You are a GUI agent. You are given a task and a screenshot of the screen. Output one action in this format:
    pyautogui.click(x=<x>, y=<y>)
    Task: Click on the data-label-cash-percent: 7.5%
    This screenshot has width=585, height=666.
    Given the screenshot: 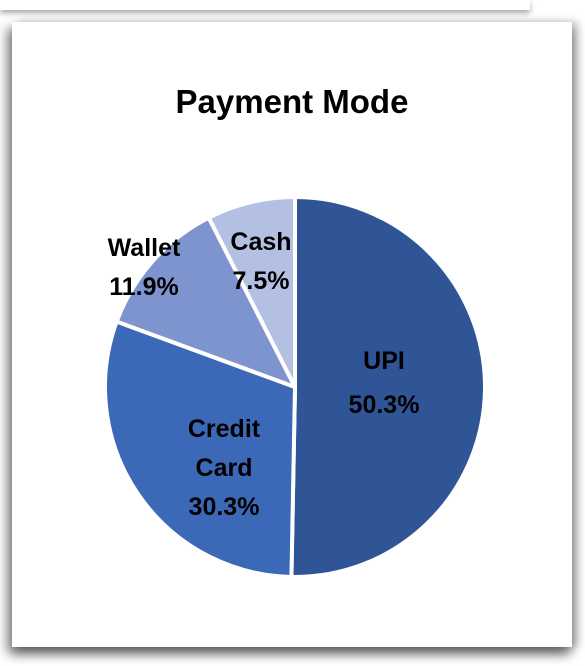 What is the action you would take?
    pyautogui.click(x=261, y=281)
    